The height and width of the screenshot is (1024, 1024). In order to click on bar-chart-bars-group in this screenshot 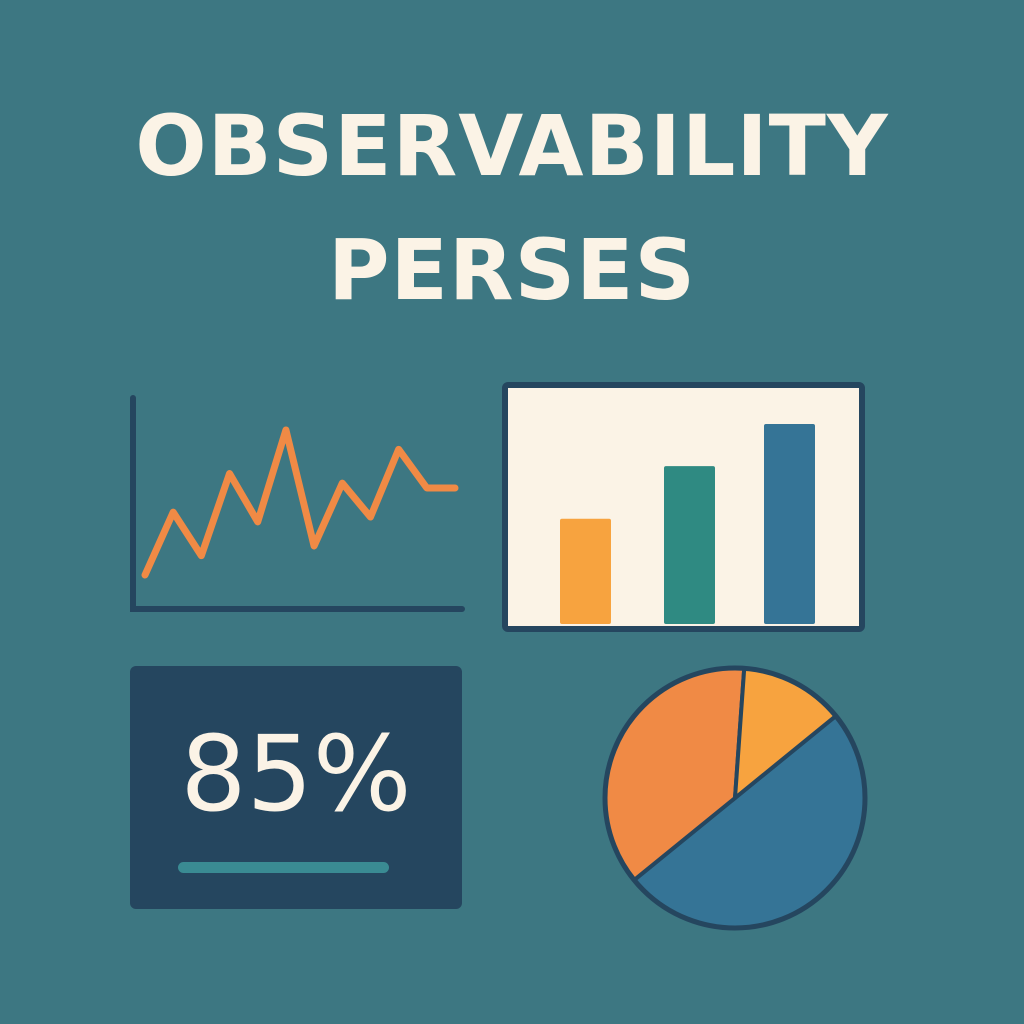, I will do `click(687, 524)`.